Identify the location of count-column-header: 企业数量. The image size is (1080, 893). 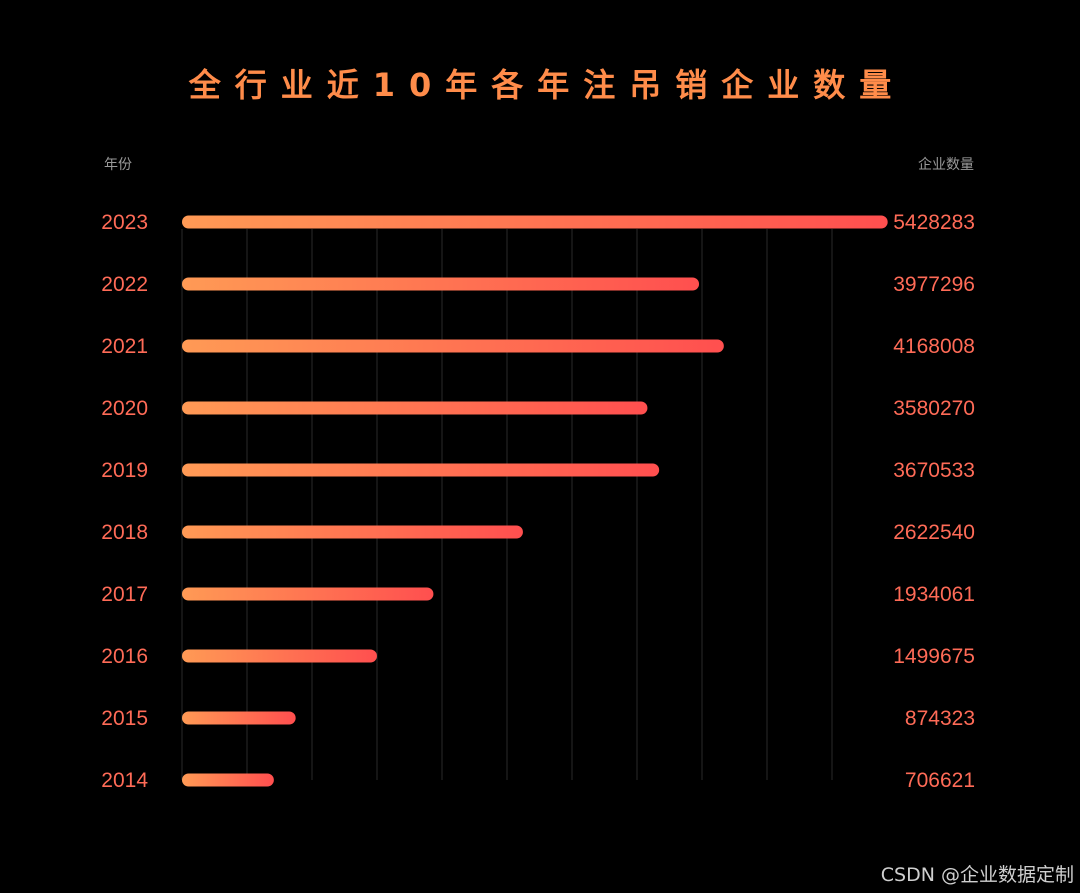
(946, 165).